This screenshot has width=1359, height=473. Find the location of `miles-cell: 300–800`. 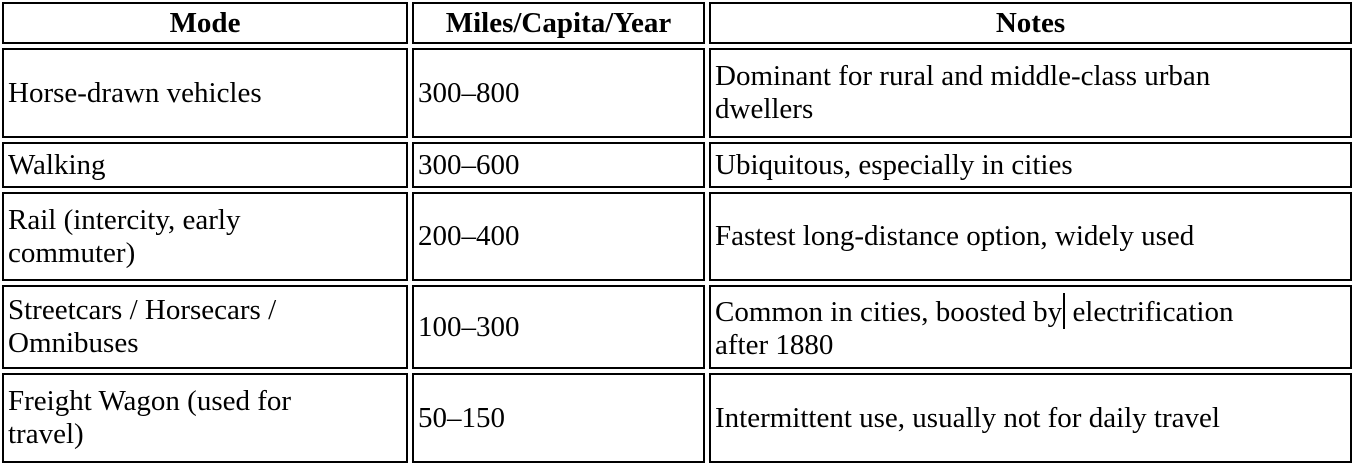

miles-cell: 300–800 is located at coordinates (558, 93).